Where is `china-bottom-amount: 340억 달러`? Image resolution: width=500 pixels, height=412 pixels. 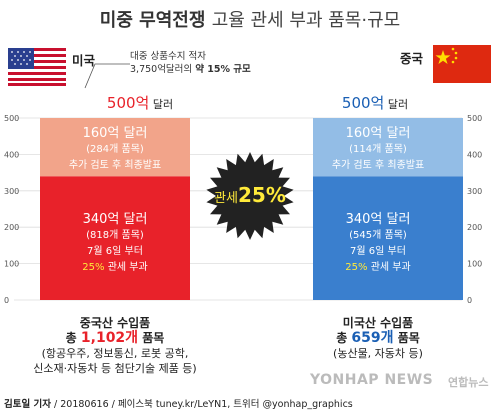 china-bottom-amount: 340억 달러 is located at coordinates (378, 219).